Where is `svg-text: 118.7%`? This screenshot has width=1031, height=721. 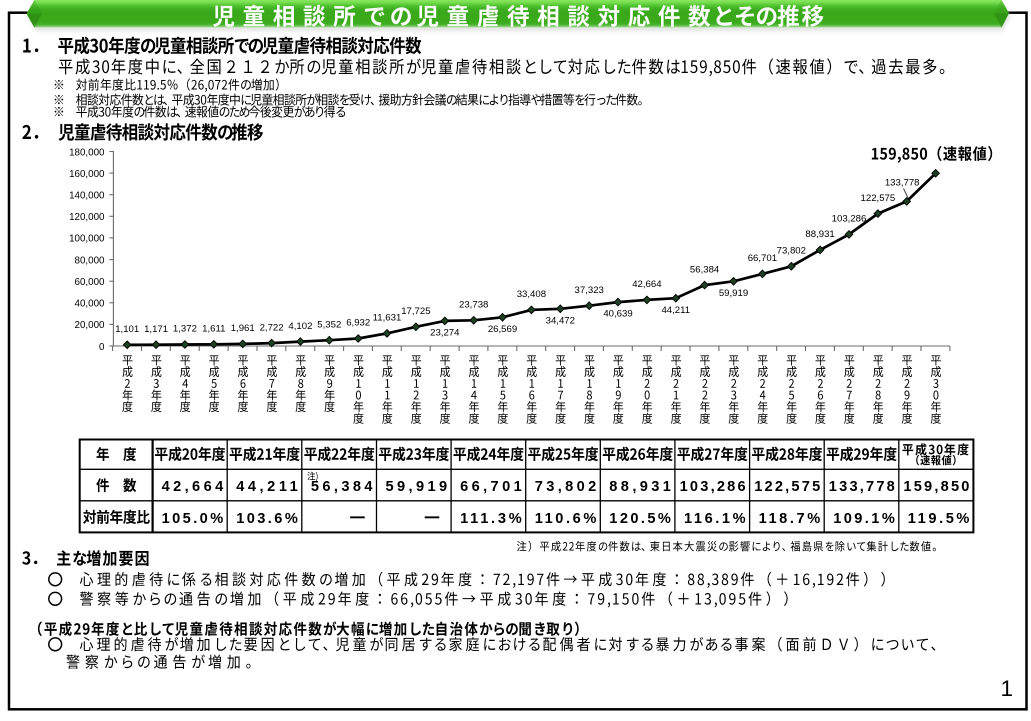 svg-text: 118.7% is located at coordinates (790, 519).